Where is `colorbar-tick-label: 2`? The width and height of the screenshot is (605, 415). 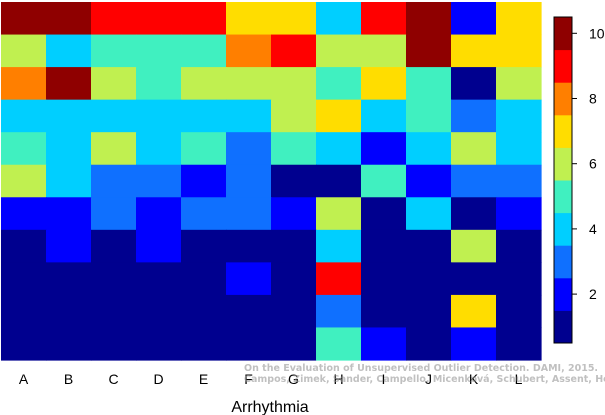 colorbar-tick-label: 2 is located at coordinates (593, 294).